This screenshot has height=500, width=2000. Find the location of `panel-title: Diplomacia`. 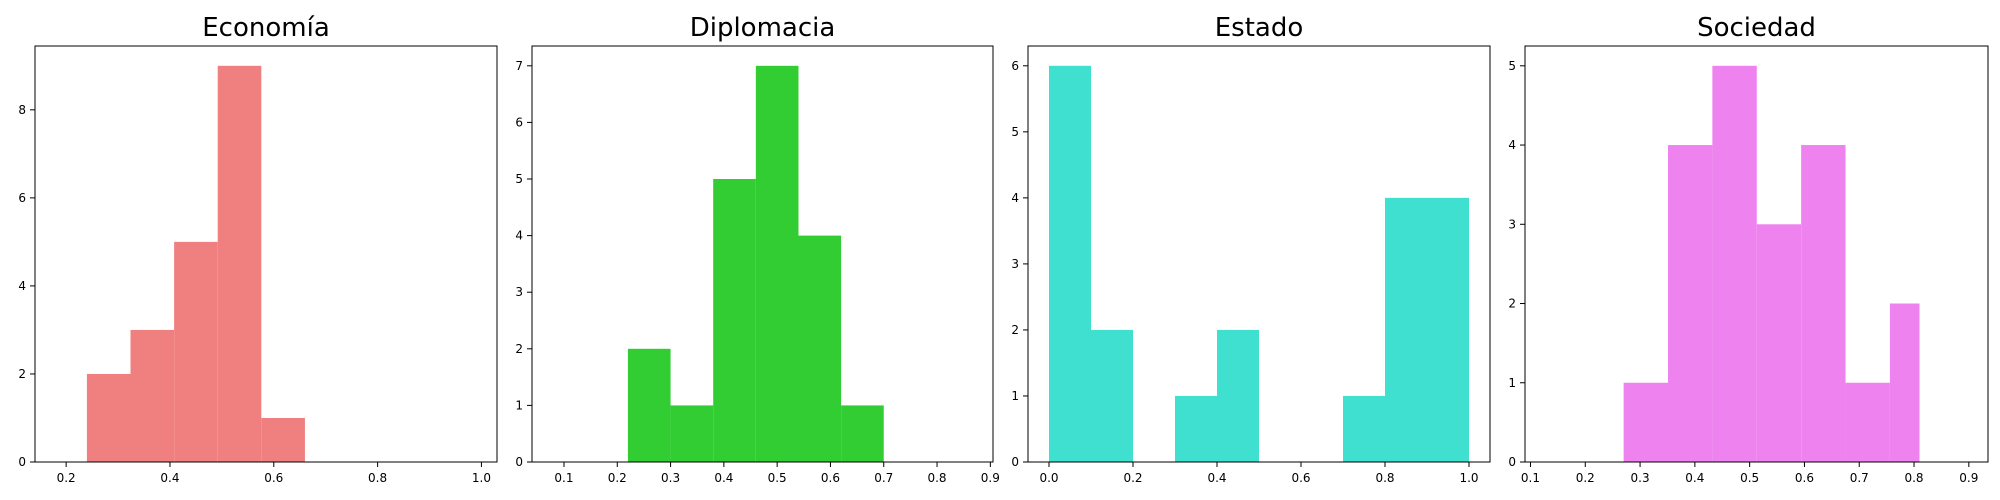

panel-title: Diplomacia is located at coordinates (763, 28).